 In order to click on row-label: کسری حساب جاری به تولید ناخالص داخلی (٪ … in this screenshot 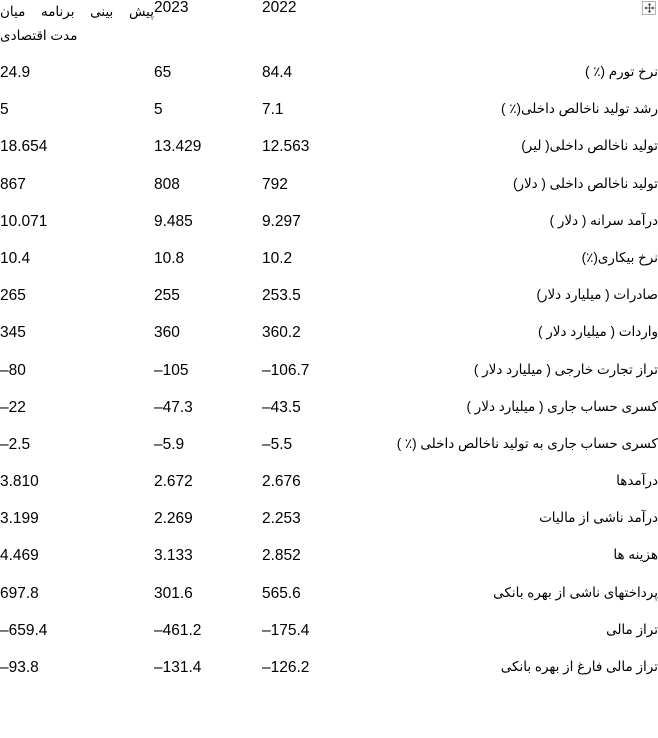, I will do `click(527, 443)`.